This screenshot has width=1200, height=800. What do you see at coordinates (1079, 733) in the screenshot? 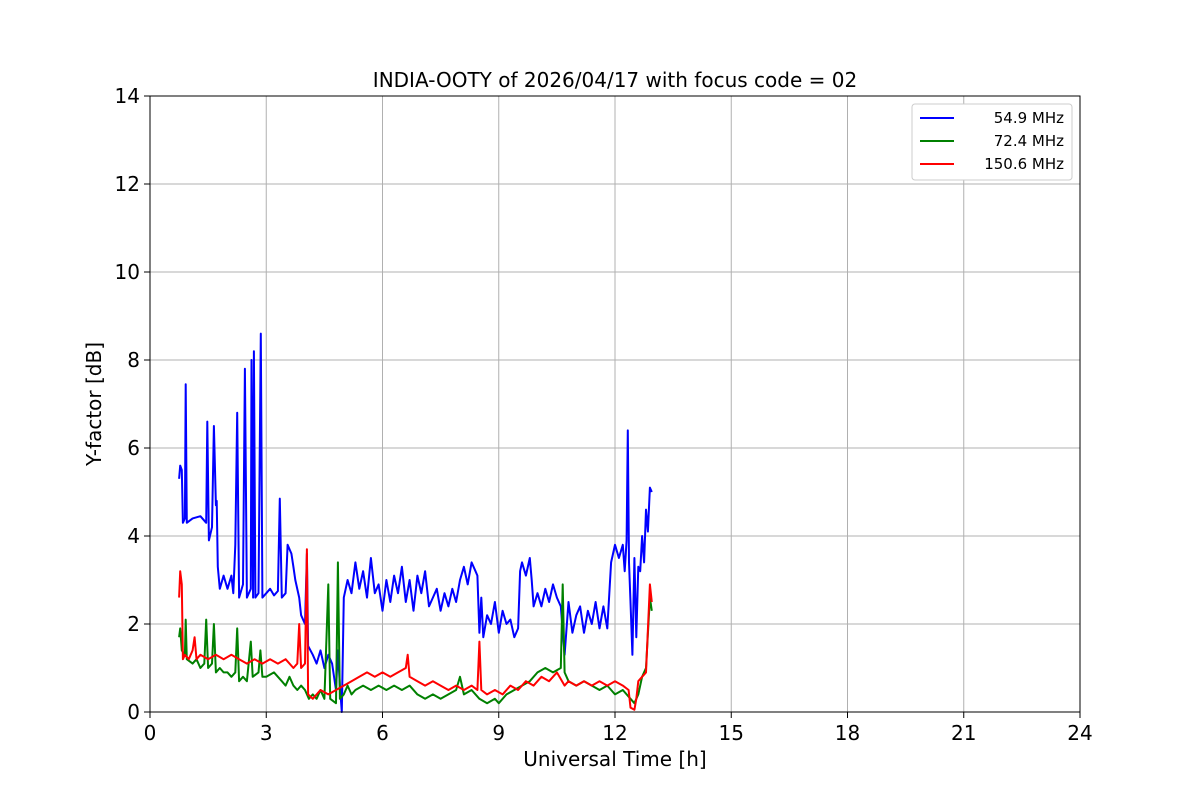
I see `x-tick-label: 24` at bounding box center [1079, 733].